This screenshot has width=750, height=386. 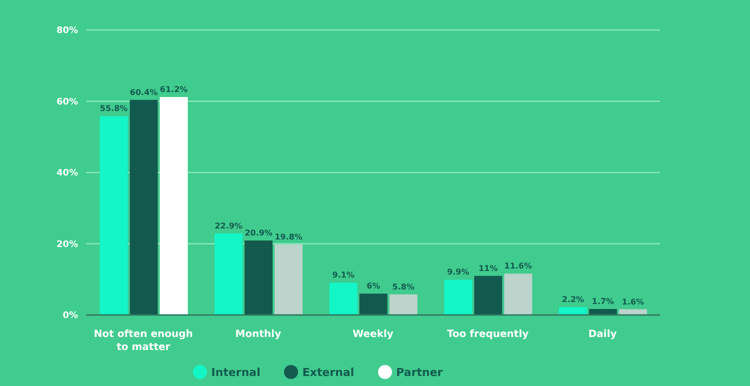 What do you see at coordinates (258, 334) in the screenshot?
I see `x-tick-label: Monthly` at bounding box center [258, 334].